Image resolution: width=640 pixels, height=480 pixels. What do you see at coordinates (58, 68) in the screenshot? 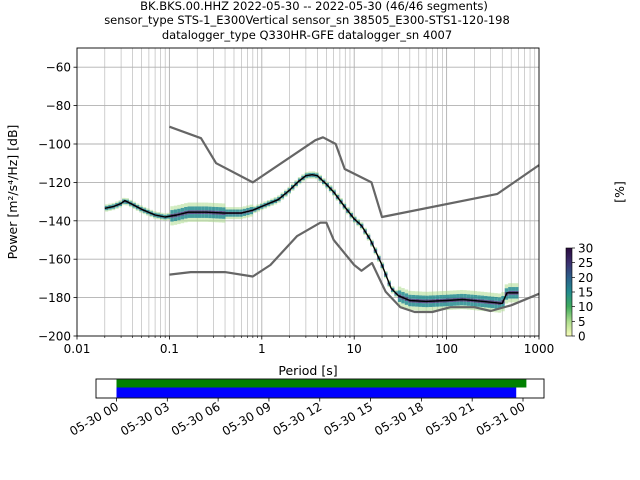
I see `y-tick-label: −60` at bounding box center [58, 68].